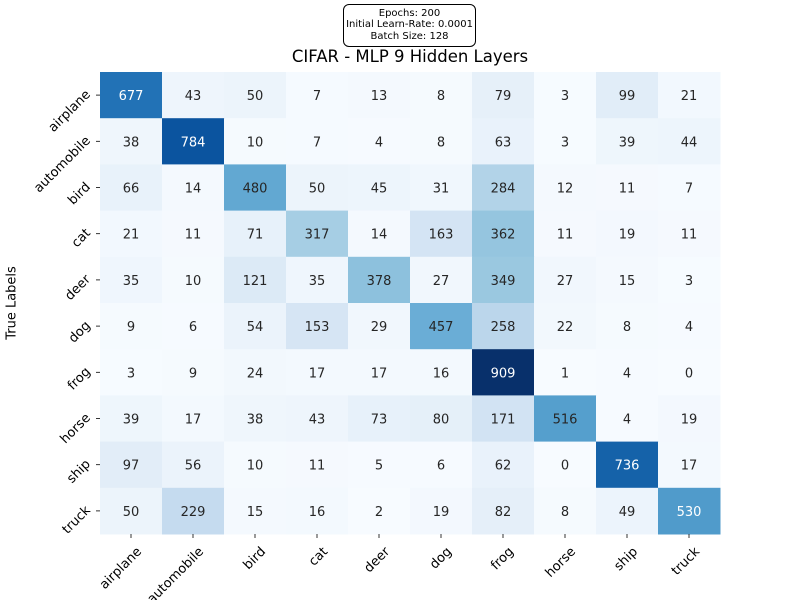  I want to click on cell-value-label: 516, so click(565, 420).